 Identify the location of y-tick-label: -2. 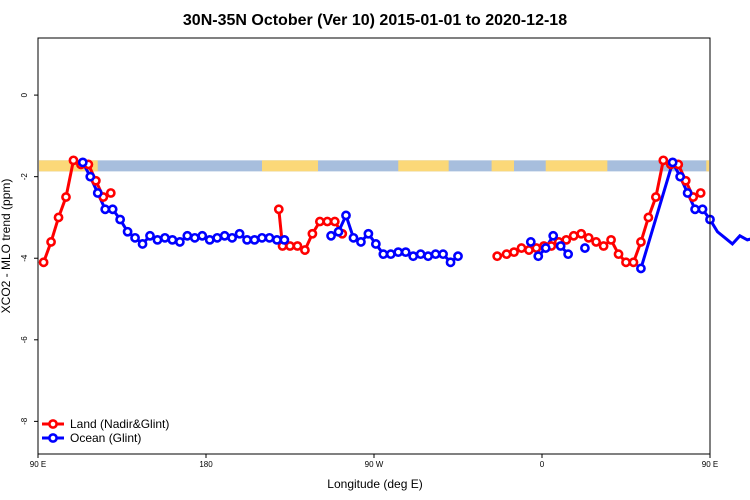
(24, 177).